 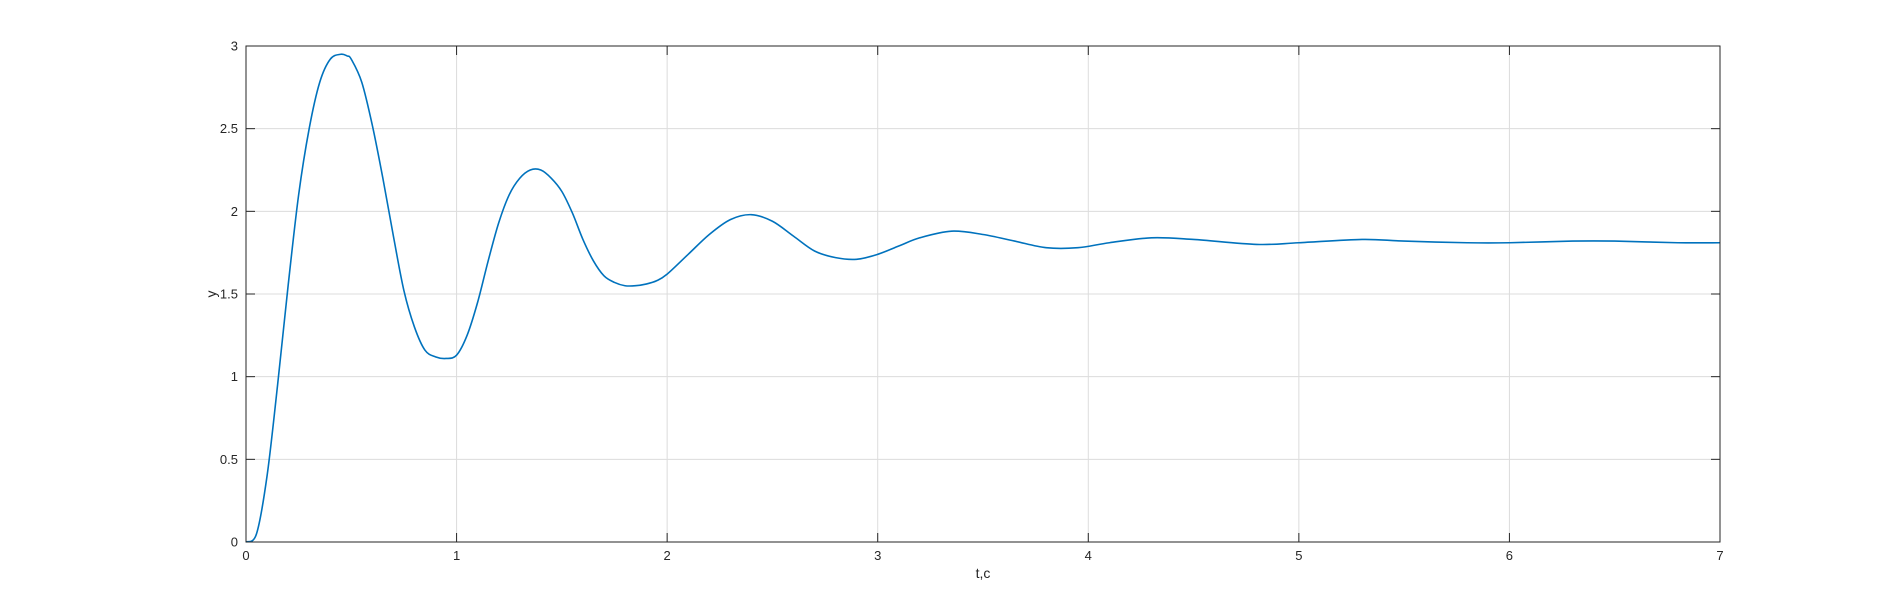 I want to click on x-tick-label: 3, so click(x=877, y=555).